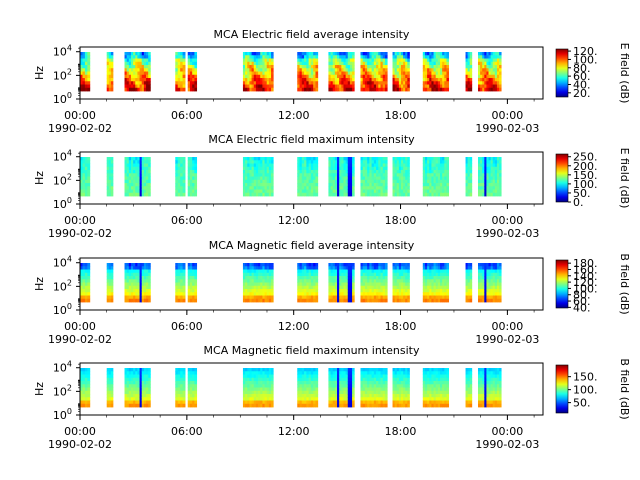 The image size is (640, 480). I want to click on data-block, so click(436, 72).